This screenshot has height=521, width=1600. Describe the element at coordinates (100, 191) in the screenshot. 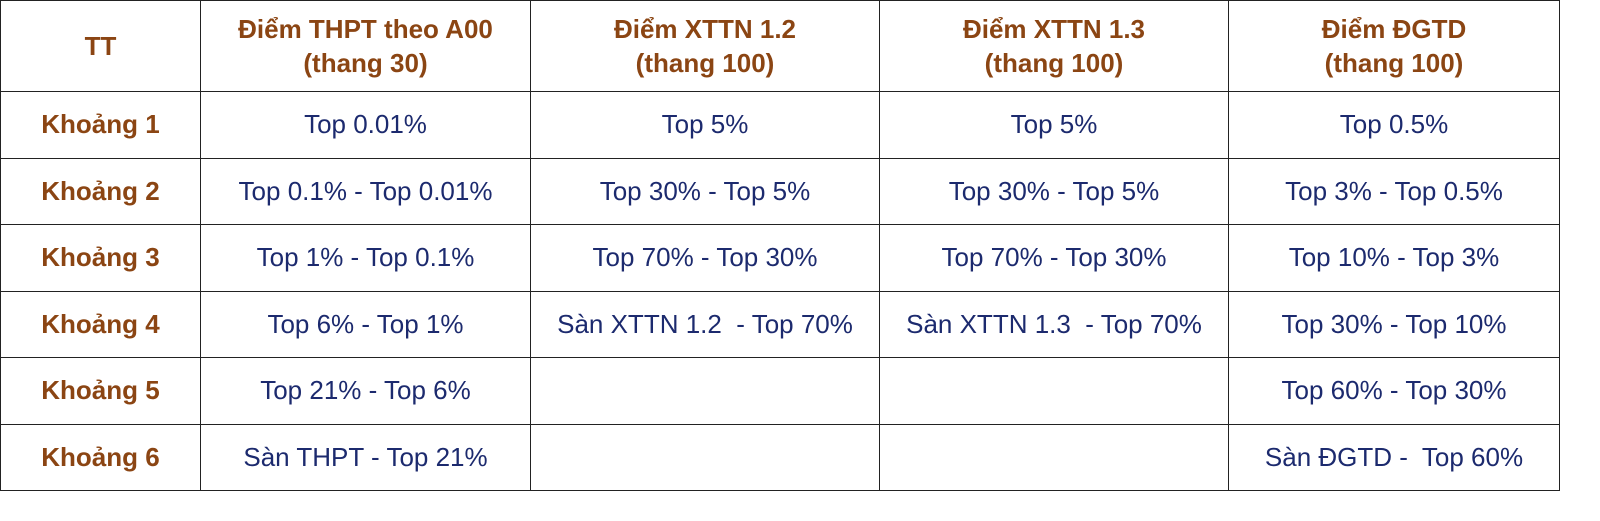

I see `row-label: Khoảng 2` at that location.